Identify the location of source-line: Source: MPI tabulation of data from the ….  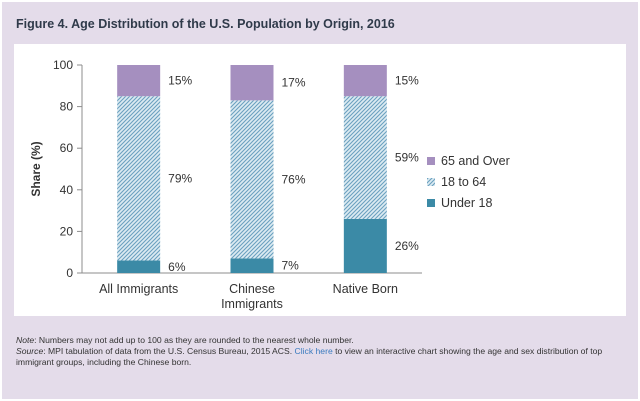
(321, 357).